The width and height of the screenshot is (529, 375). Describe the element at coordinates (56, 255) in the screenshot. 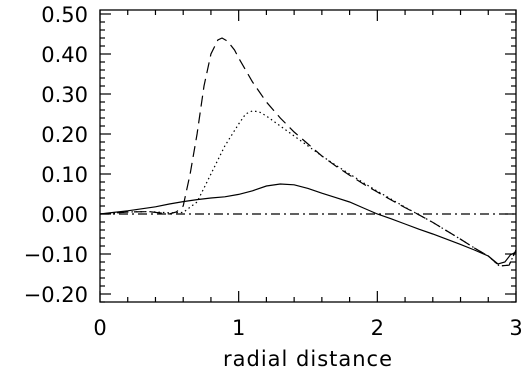

I see `y-tick-label: −0.10` at that location.